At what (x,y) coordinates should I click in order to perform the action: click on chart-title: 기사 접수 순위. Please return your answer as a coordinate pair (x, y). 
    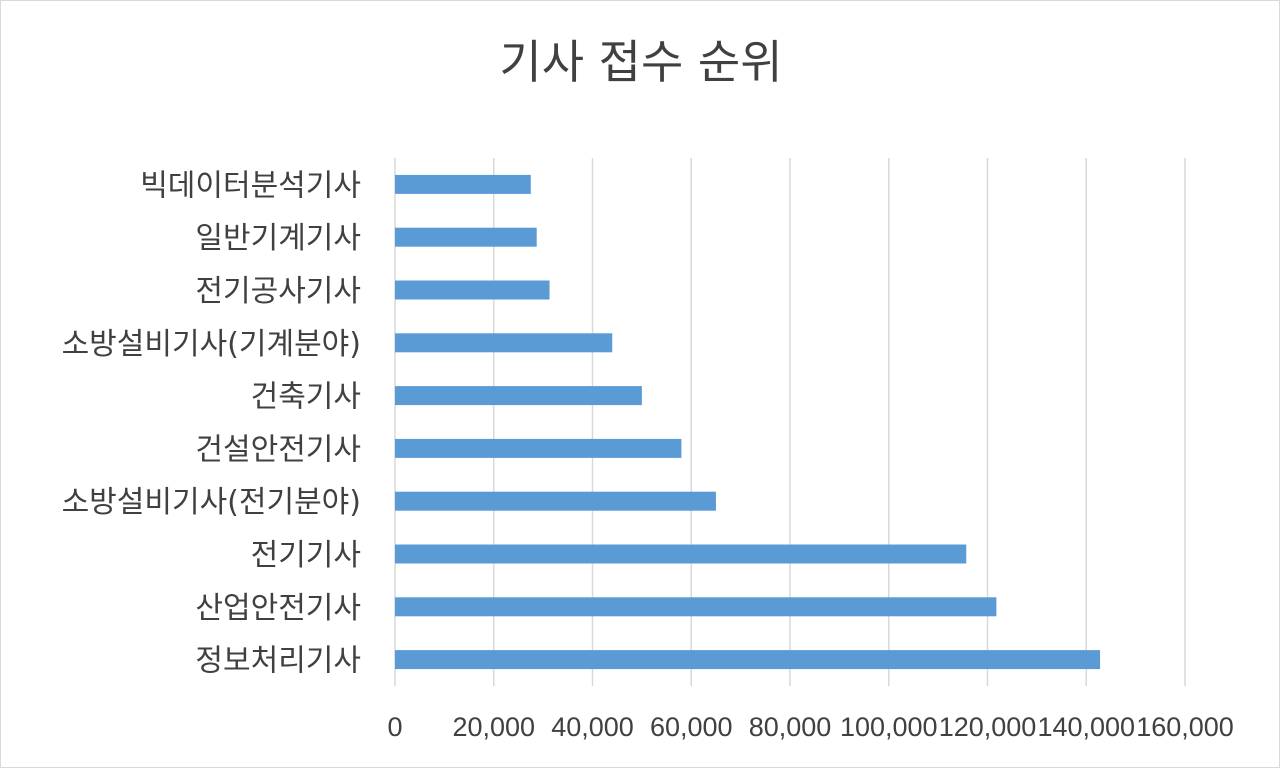
    Looking at the image, I should click on (641, 62).